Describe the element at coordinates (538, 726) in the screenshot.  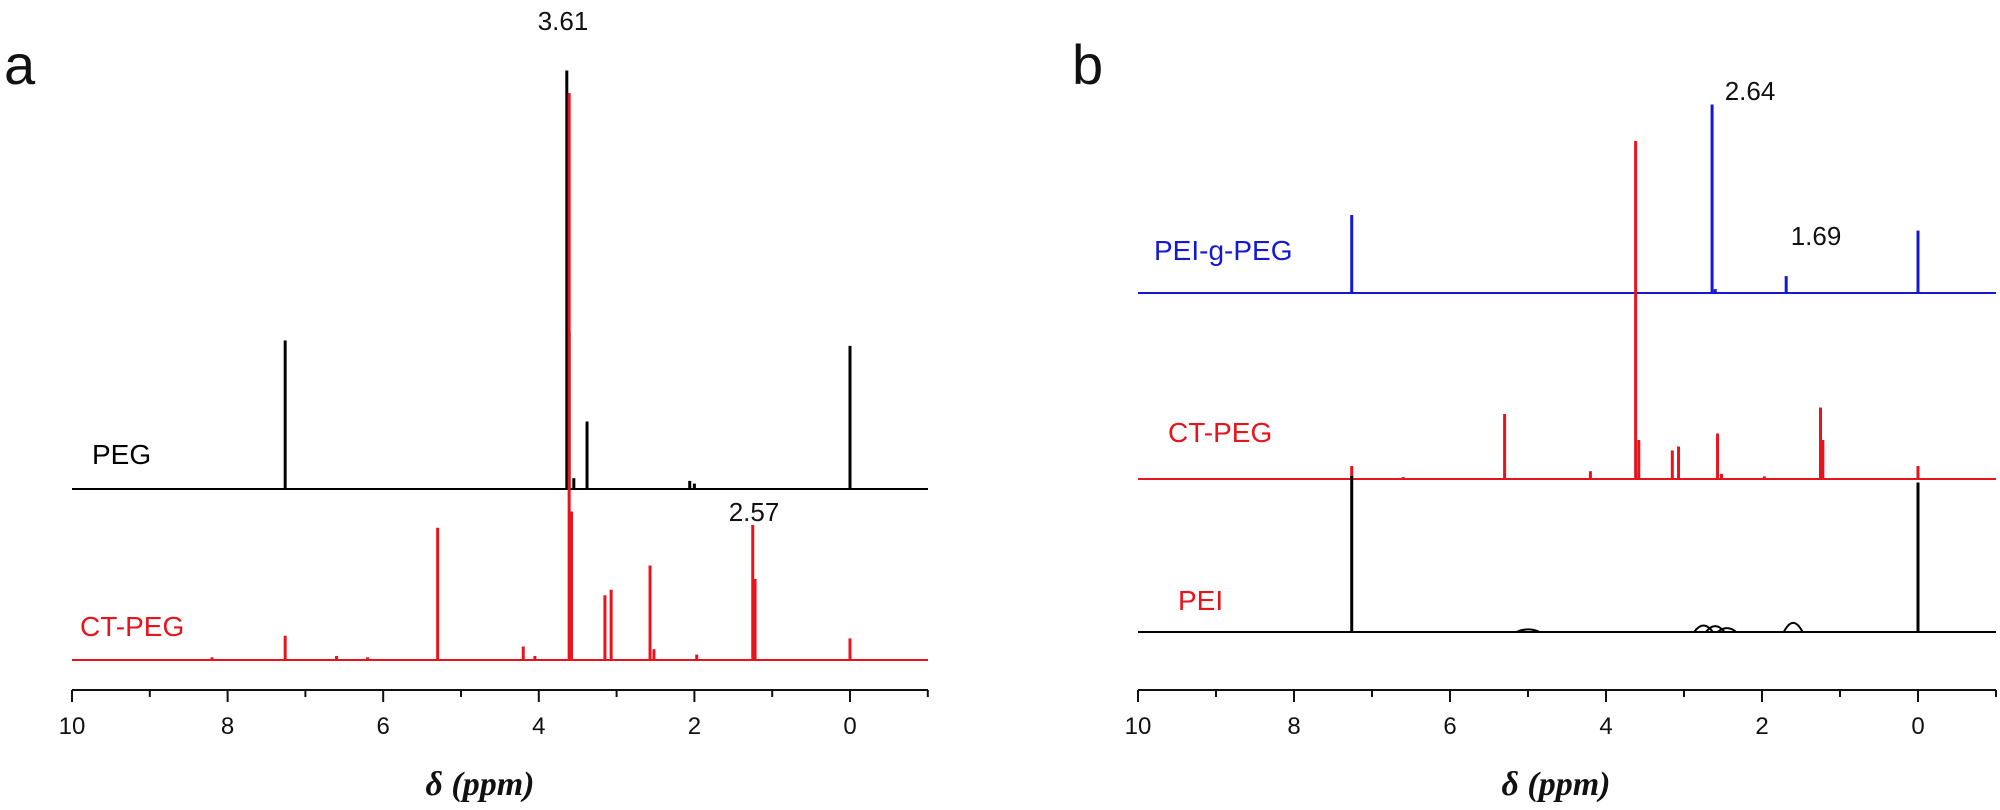
I see `panel-a-x-tick-label-4: 4` at that location.